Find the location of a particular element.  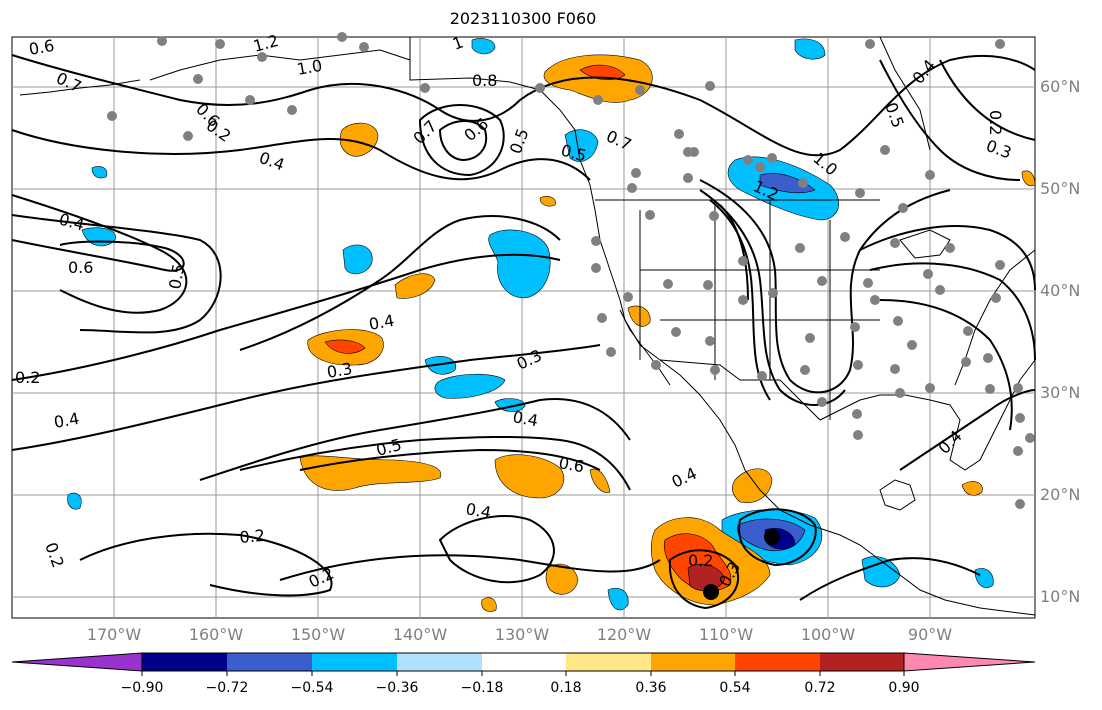

highlight-dot is located at coordinates (772, 537).